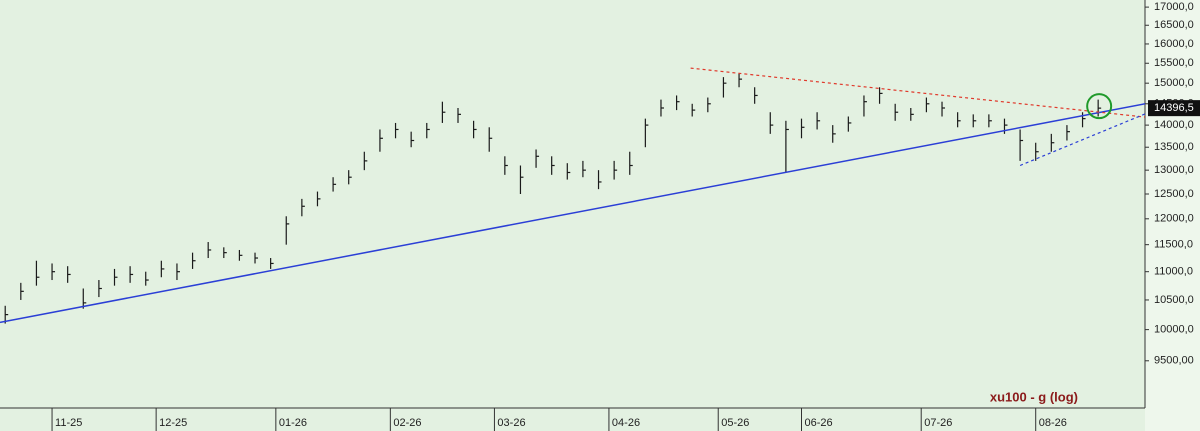  Describe the element at coordinates (68, 423) in the screenshot. I see `x-tick-label: 11-25` at that location.